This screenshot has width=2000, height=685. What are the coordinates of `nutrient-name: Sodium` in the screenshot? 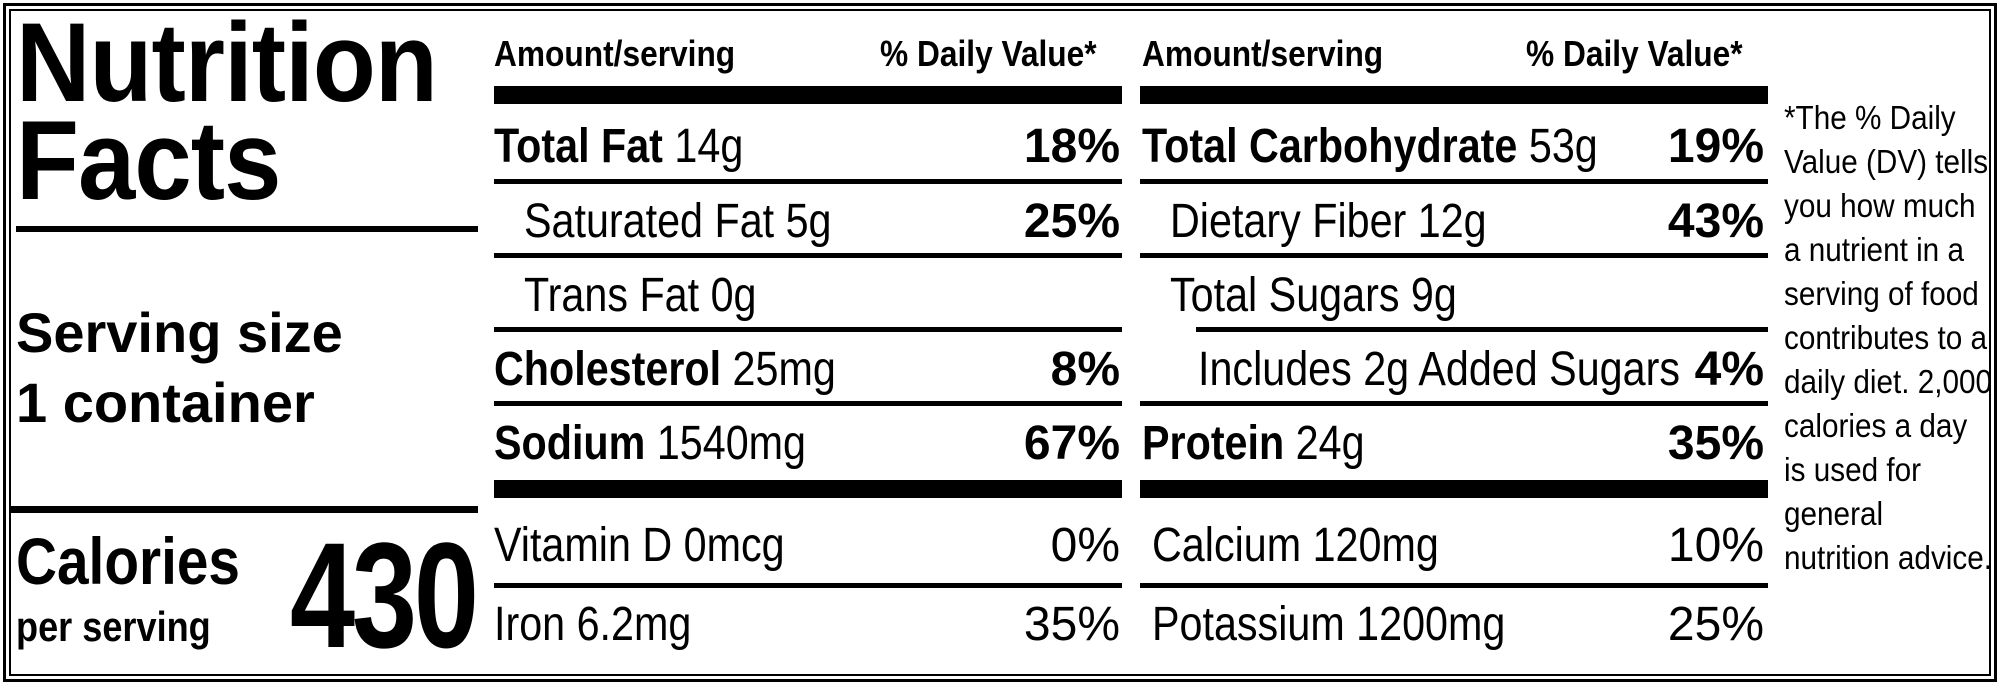 It's located at (570, 443).